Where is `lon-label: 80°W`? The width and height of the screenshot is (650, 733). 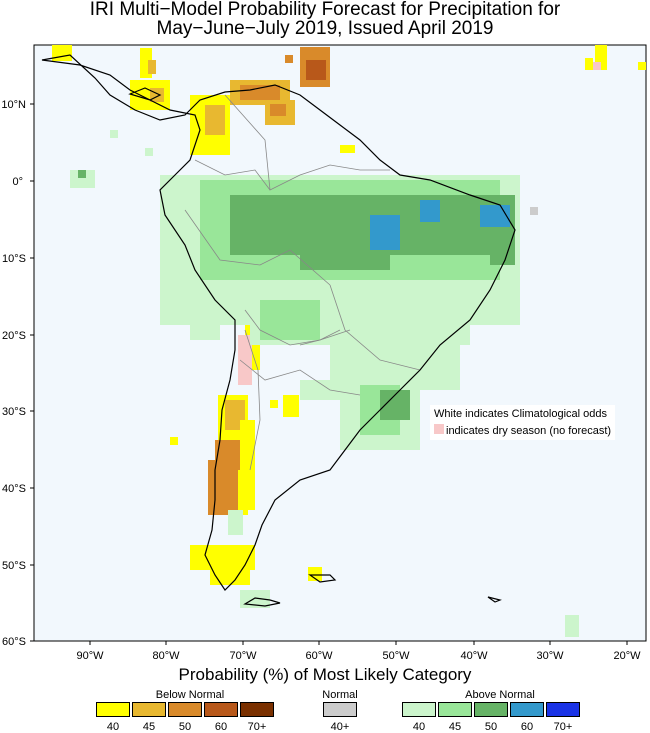
lon-label: 80°W is located at coordinates (166, 656).